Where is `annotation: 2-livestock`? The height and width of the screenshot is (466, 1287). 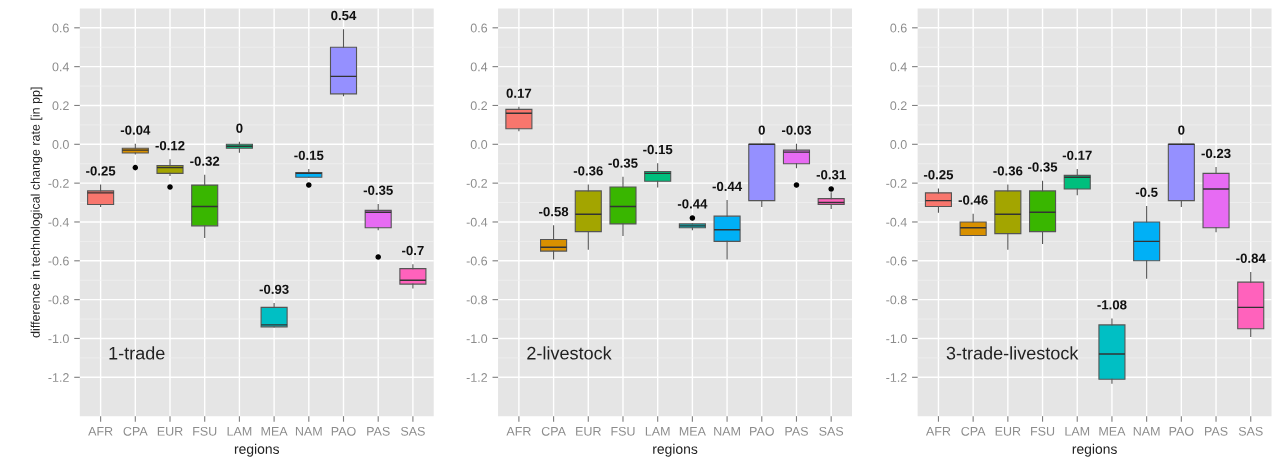
annotation: 2-livestock is located at coordinates (569, 353).